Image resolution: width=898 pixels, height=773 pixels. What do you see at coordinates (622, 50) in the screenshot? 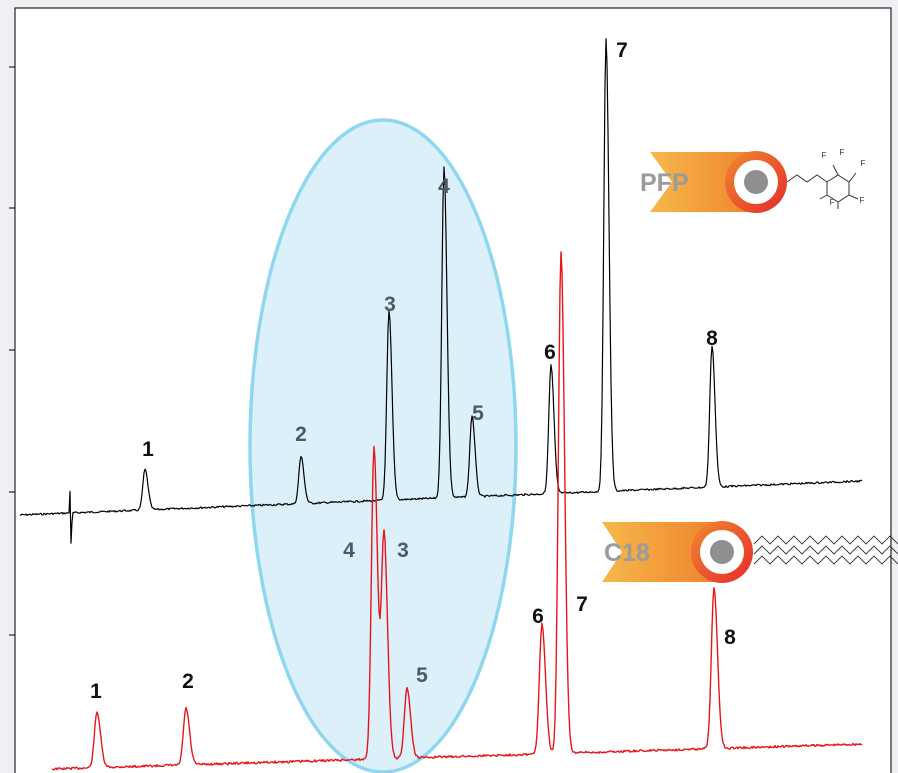
I see `pfp-peak-label-7: 7` at bounding box center [622, 50].